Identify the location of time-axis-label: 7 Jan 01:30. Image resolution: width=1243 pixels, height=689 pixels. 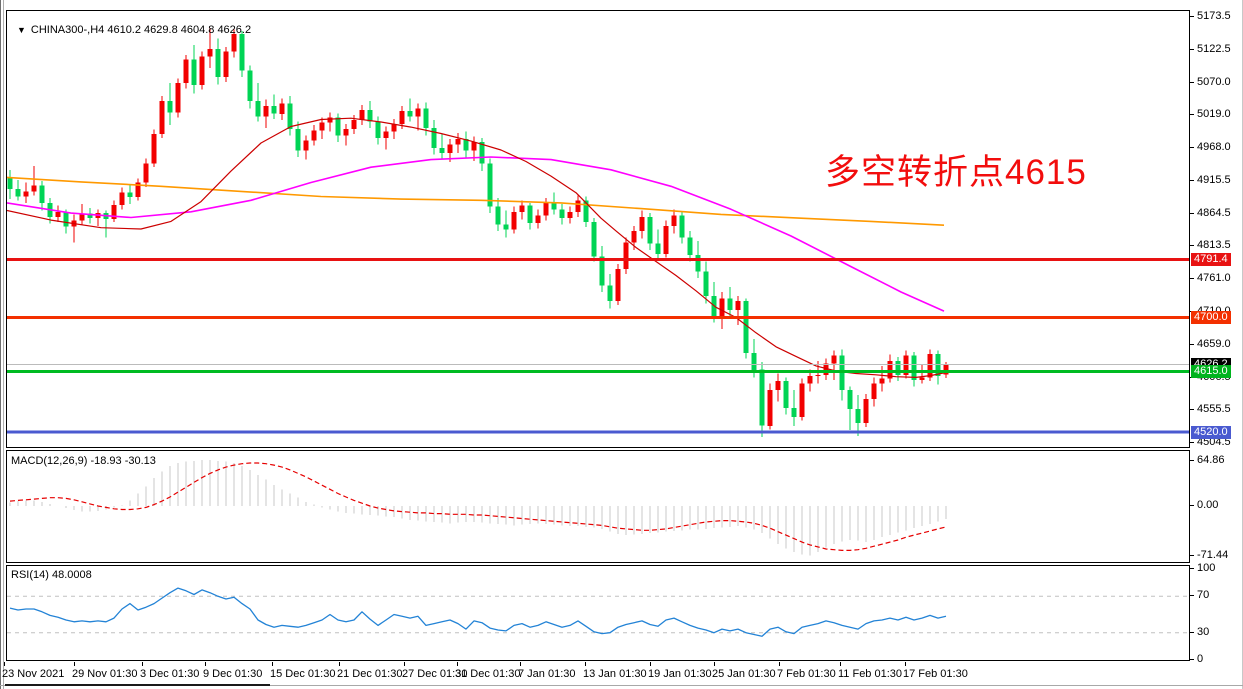
(547, 674).